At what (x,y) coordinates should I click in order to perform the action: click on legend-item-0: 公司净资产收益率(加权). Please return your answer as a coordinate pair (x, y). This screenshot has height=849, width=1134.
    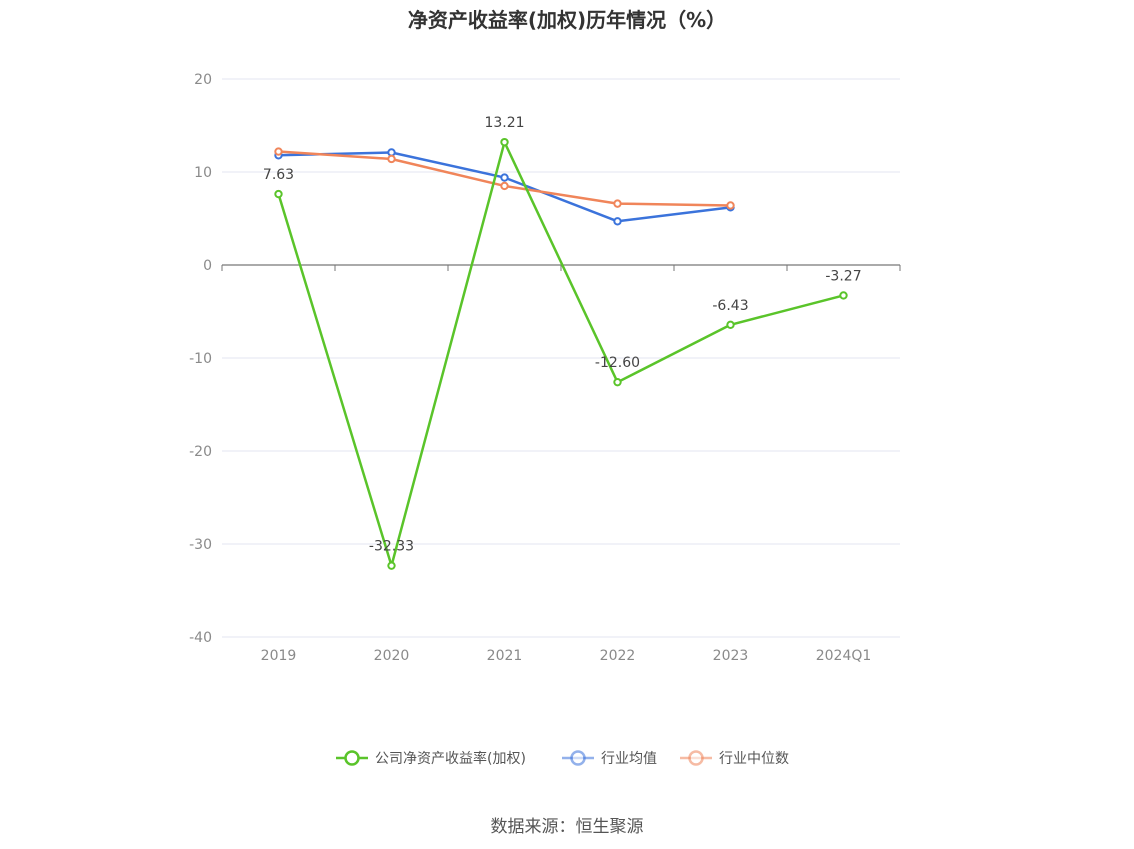
    Looking at the image, I should click on (431, 758).